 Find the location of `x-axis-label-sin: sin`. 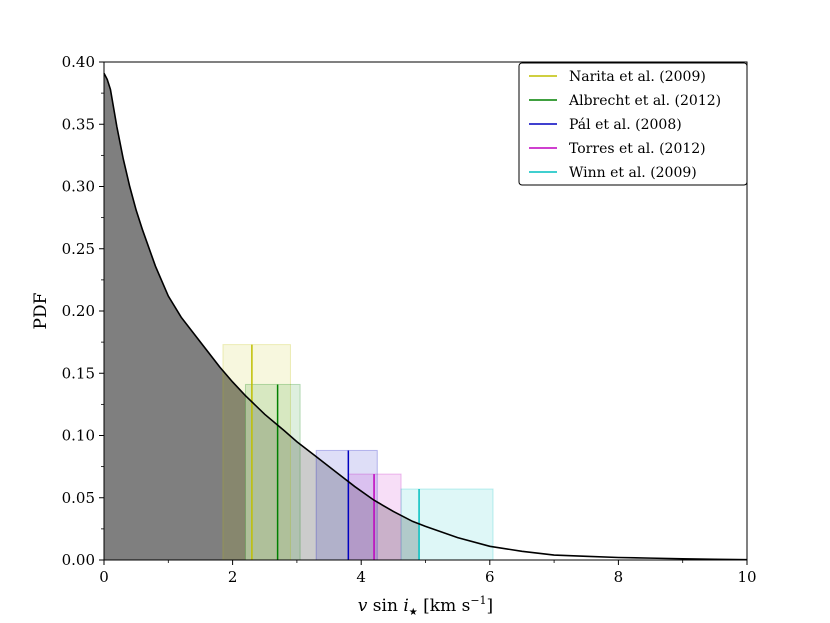

x-axis-label-sin: sin is located at coordinates (385, 606).